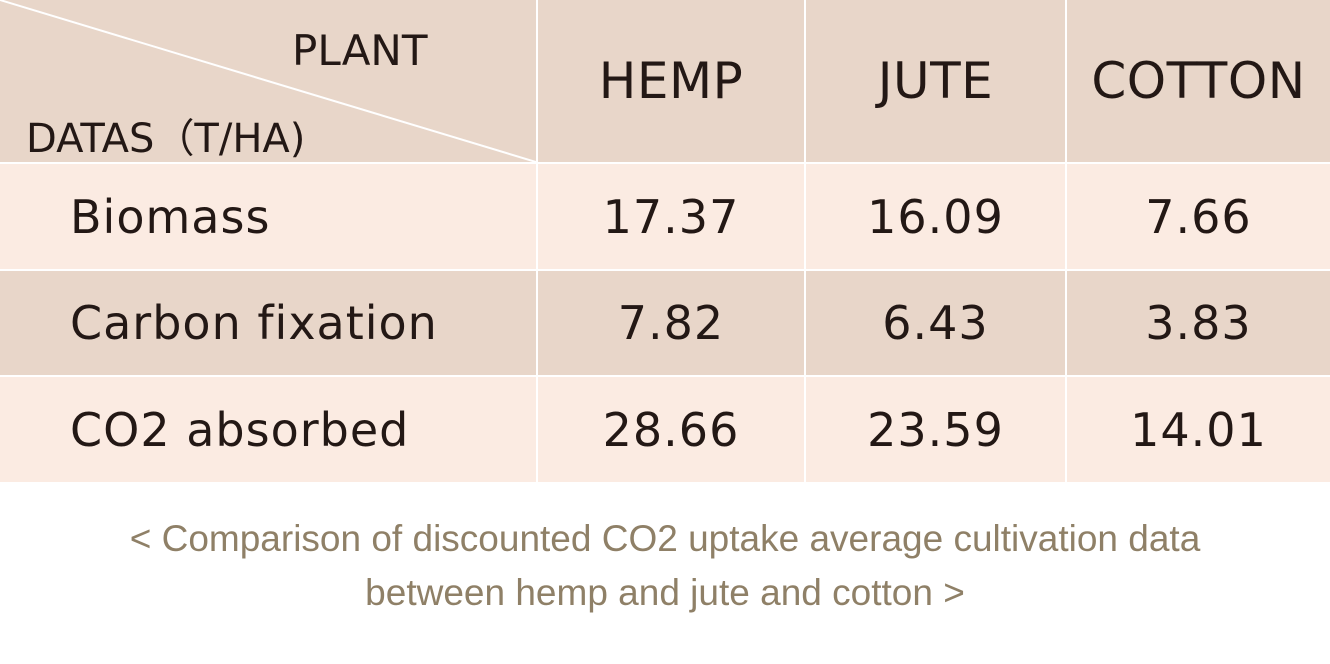 This screenshot has width=1330, height=664. What do you see at coordinates (1198, 81) in the screenshot?
I see `column-header-cotton: COTTON` at bounding box center [1198, 81].